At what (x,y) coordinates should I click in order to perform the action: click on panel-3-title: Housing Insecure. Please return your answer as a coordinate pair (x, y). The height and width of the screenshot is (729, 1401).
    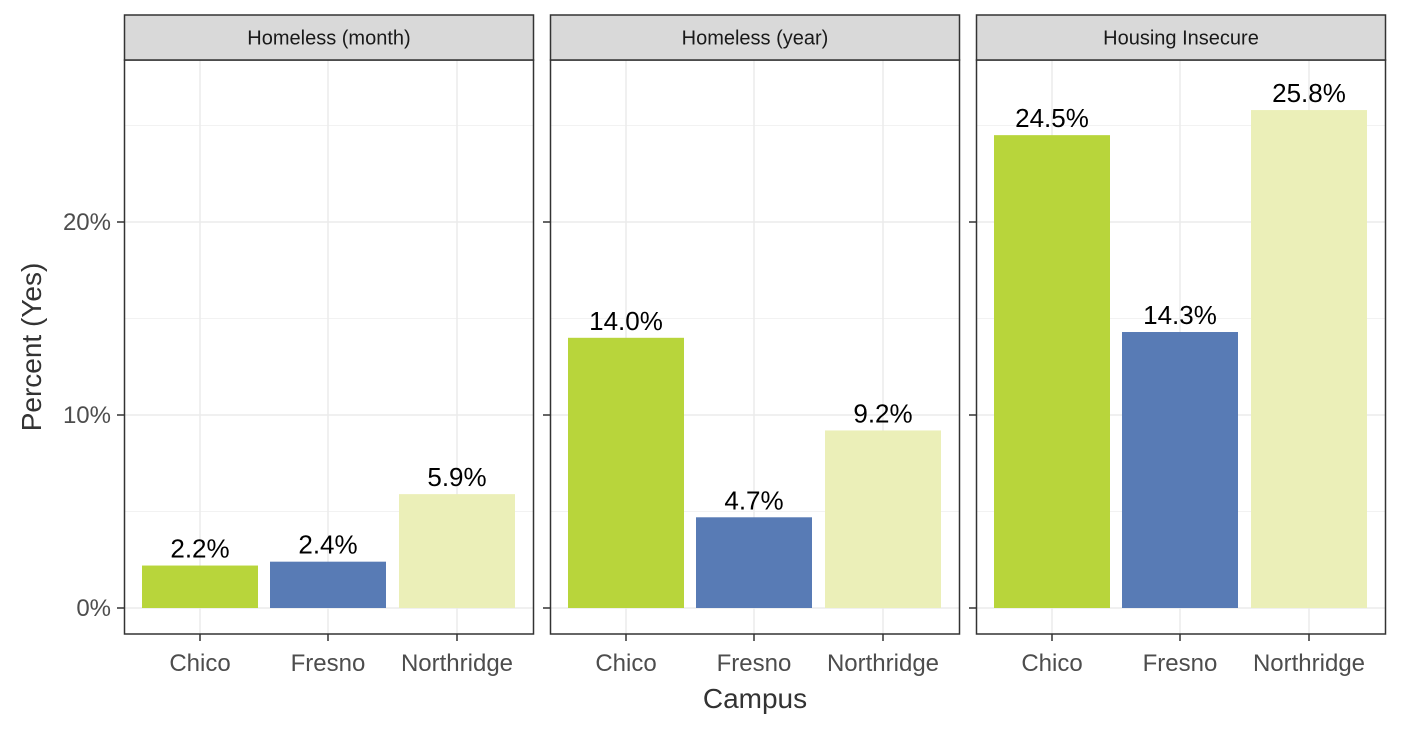
    Looking at the image, I should click on (1181, 39).